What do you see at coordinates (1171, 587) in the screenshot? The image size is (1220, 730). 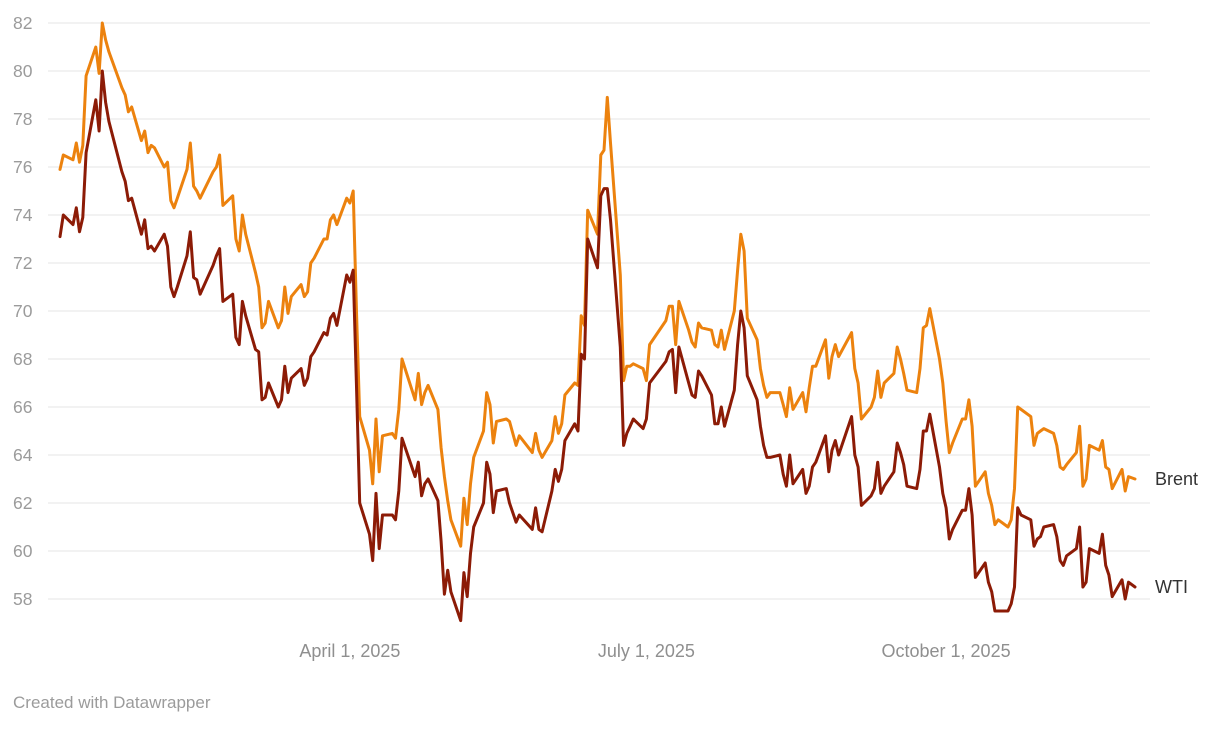 I see `series-label-wti: WTI` at bounding box center [1171, 587].